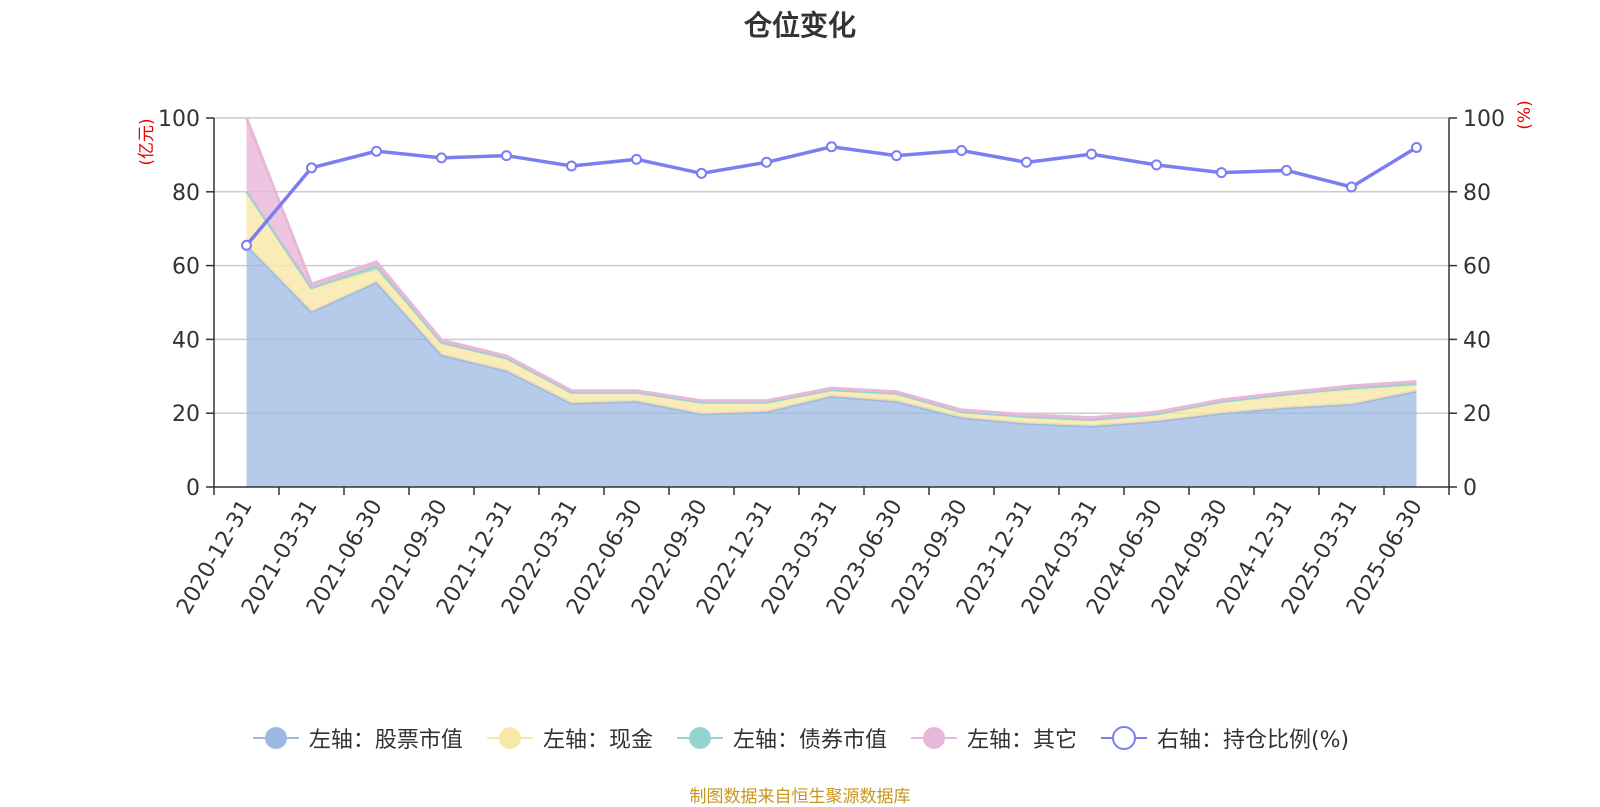 This screenshot has width=1600, height=807. I want to click on legend-item: 左轴：现金, so click(569, 738).